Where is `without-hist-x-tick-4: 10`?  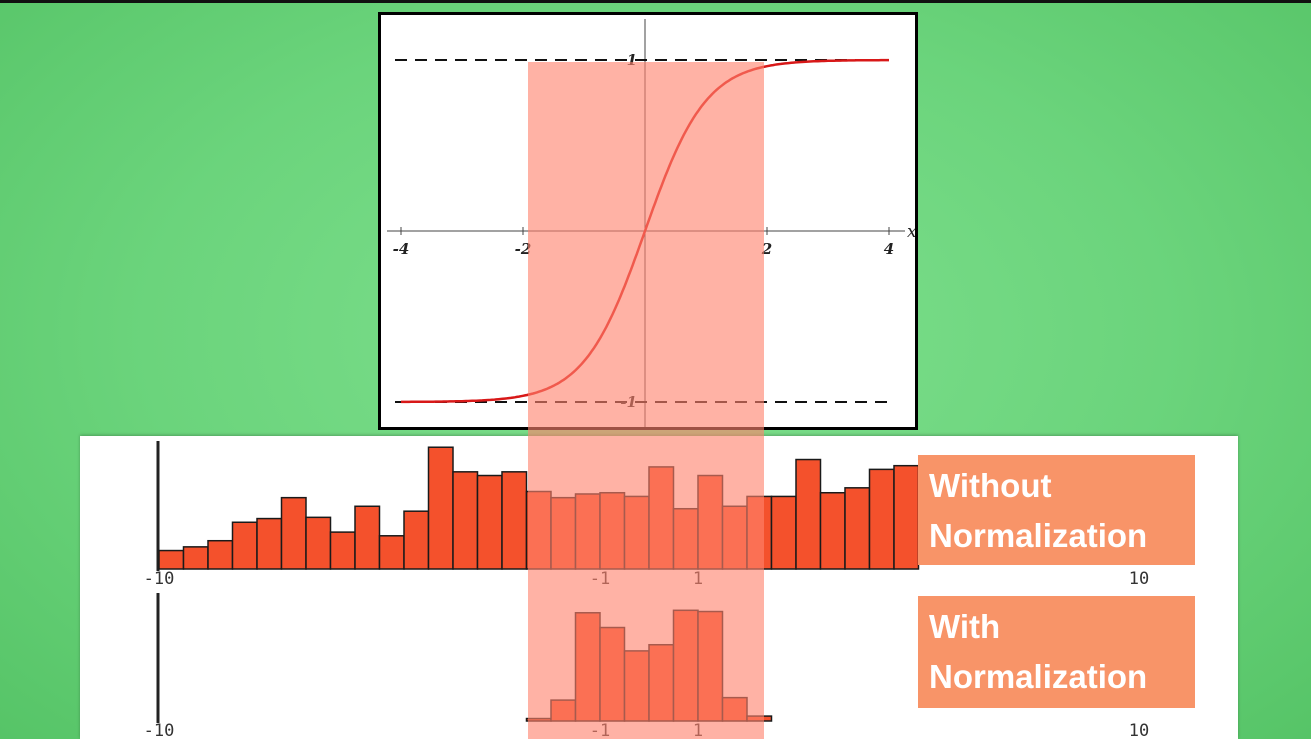 without-hist-x-tick-4: 10 is located at coordinates (1139, 579).